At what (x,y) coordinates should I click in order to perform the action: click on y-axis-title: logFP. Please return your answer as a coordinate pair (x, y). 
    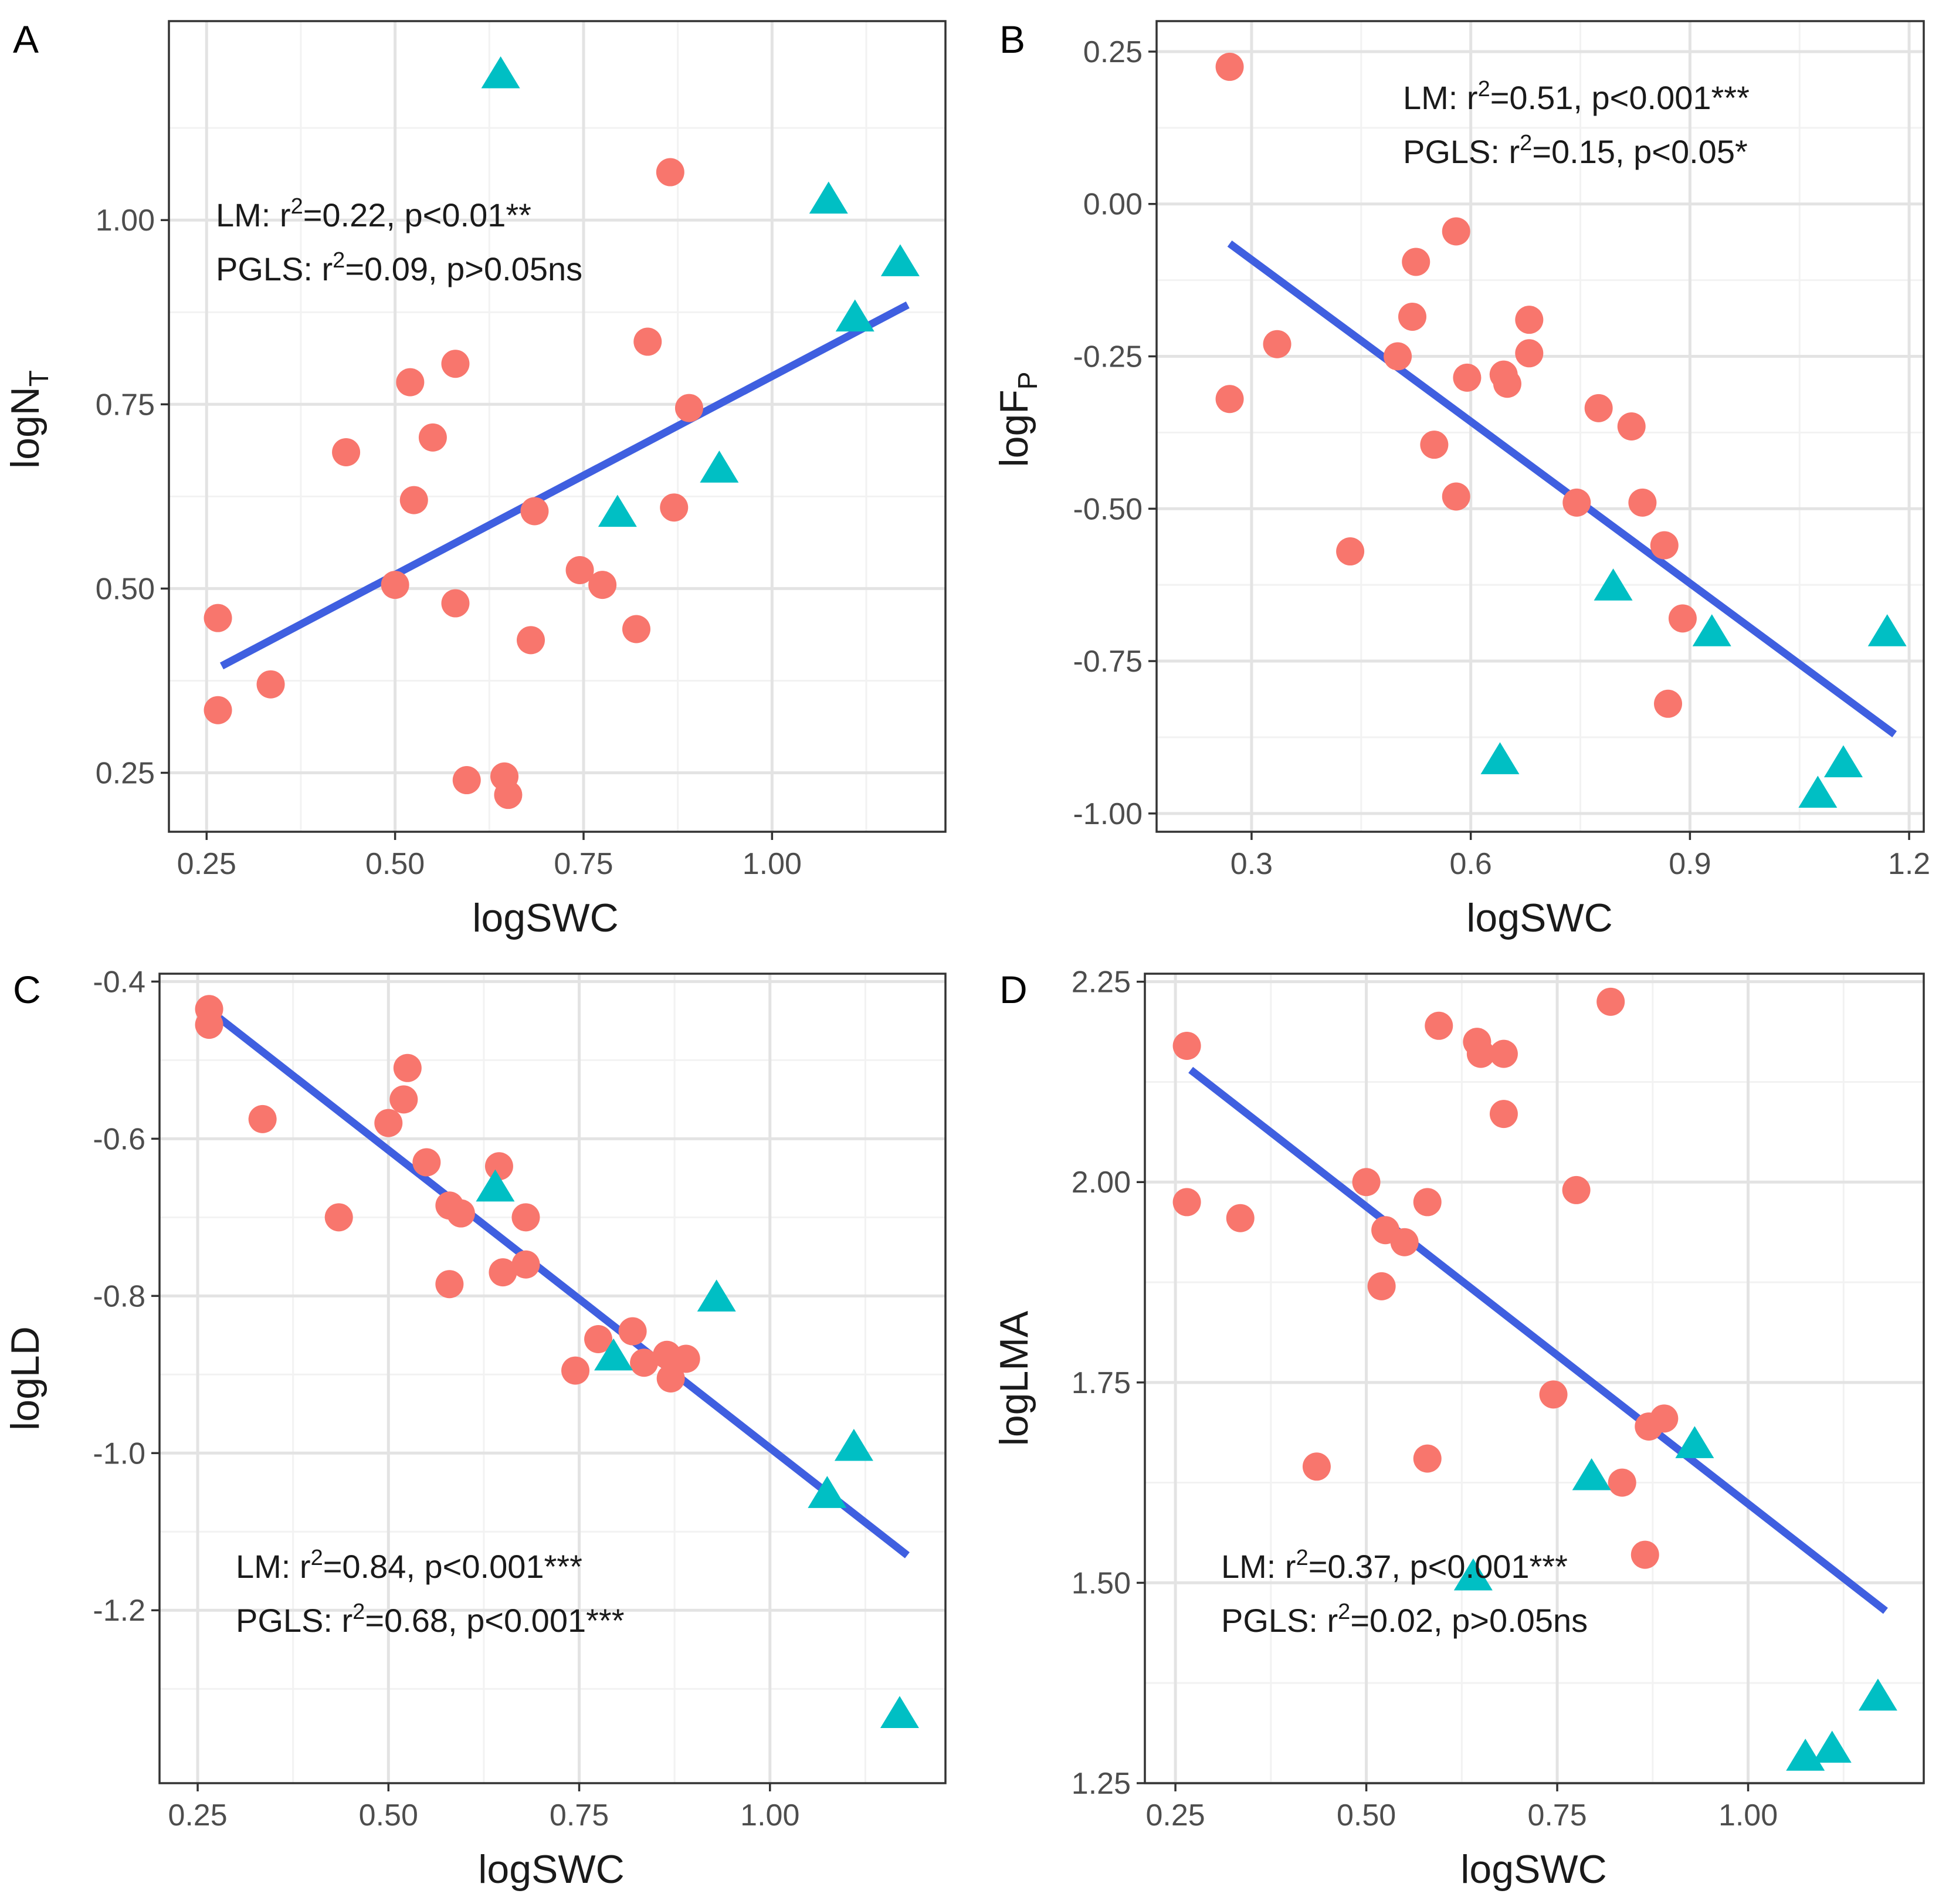
    Looking at the image, I should click on (1017, 420).